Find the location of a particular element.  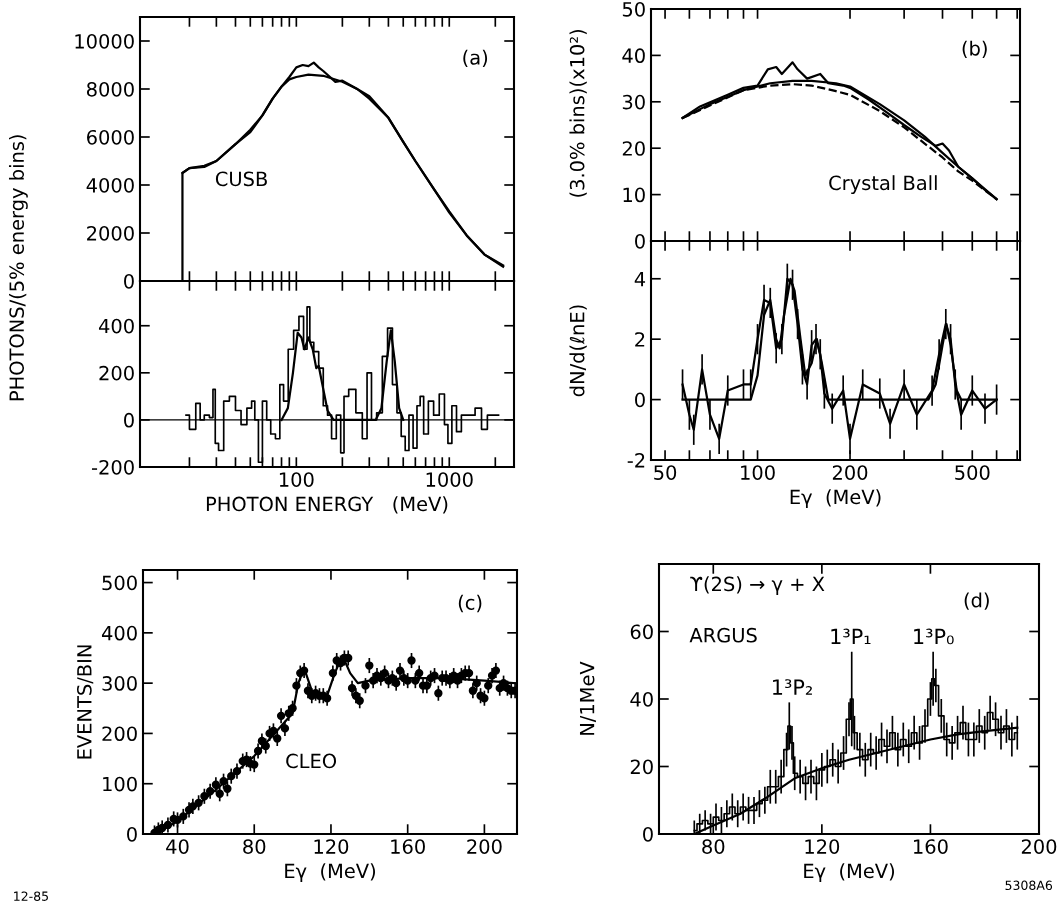

y-tick-label: 6000 is located at coordinates (110, 137).